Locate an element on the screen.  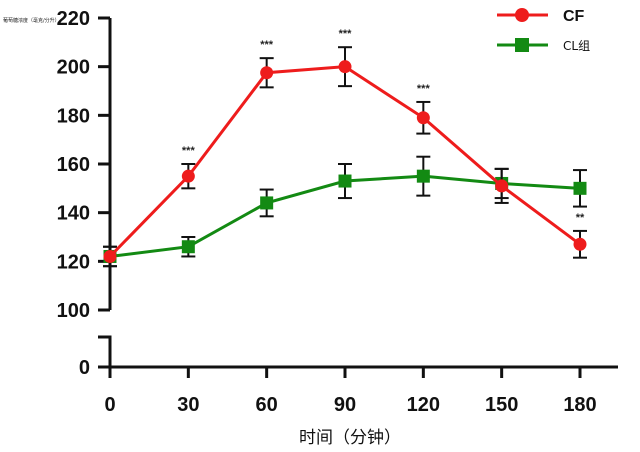
x-tick-label: 0 is located at coordinates (109, 405).